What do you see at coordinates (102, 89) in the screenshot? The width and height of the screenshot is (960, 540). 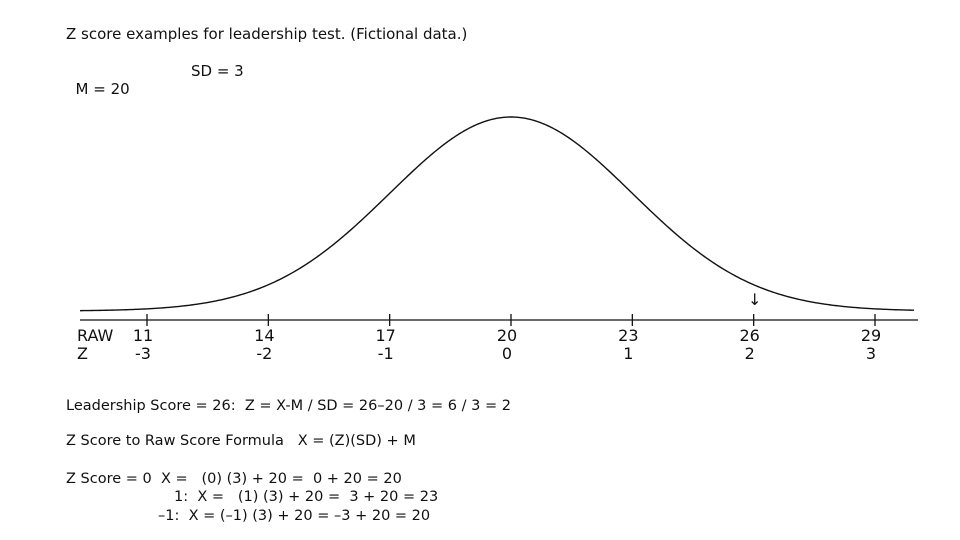 I see `mean-label: M = 20` at bounding box center [102, 89].